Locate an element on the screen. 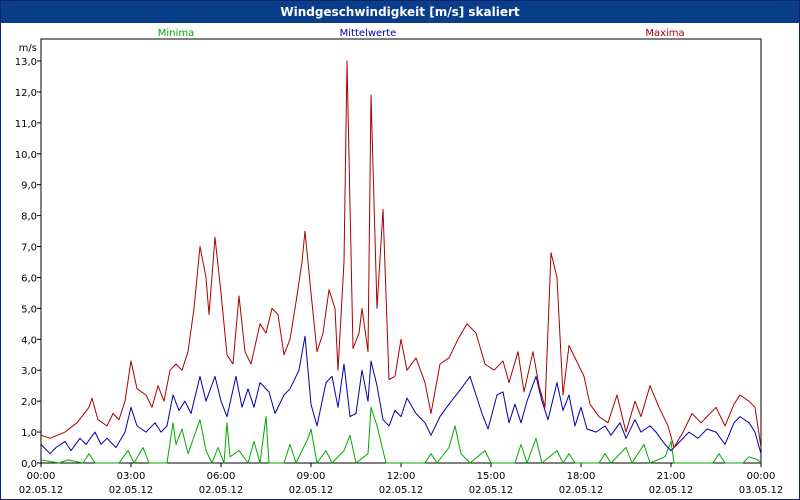 Image resolution: width=800 pixels, height=500 pixels. x-tick-time: 06:00 is located at coordinates (221, 476).